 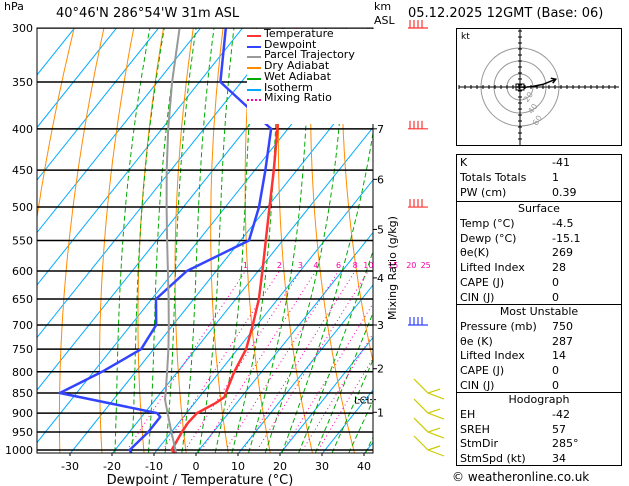 I want to click on km-unit-label: km, so click(x=383, y=6).